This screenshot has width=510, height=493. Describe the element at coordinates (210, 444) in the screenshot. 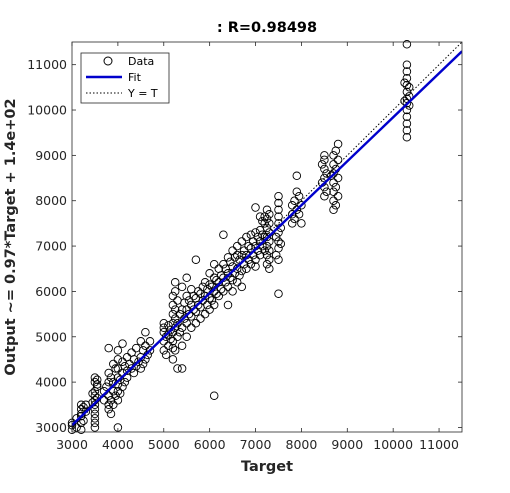

I see `x-tick-label: 6000` at that location.